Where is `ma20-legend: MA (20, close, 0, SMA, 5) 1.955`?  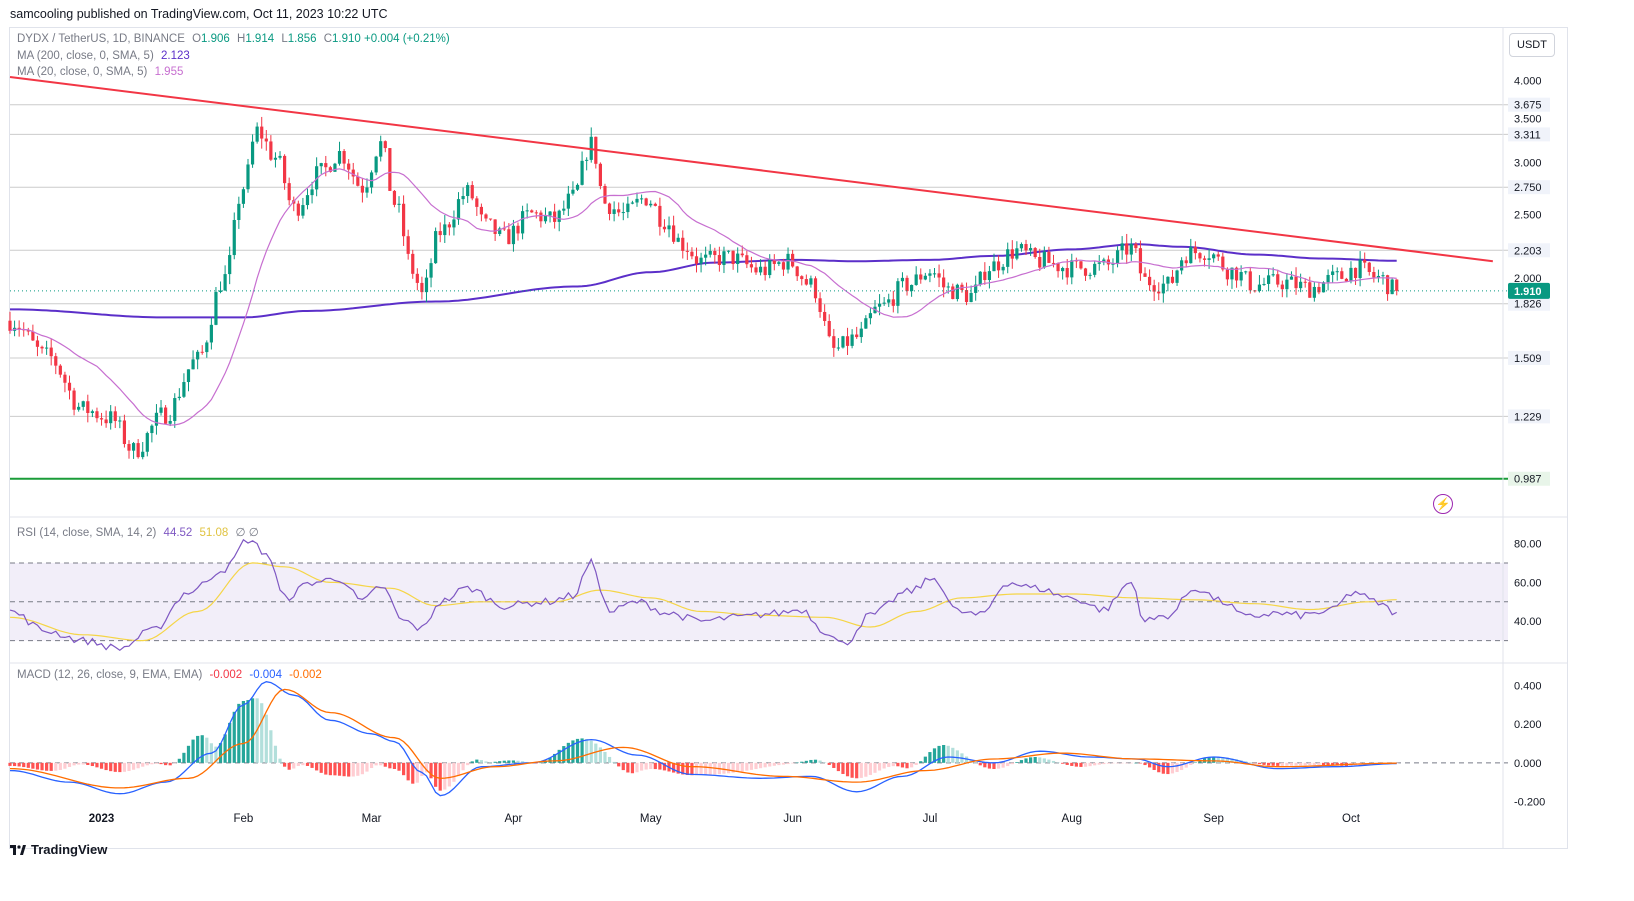
ma20-legend: MA (20, close, 0, SMA, 5) 1.955 is located at coordinates (100, 72).